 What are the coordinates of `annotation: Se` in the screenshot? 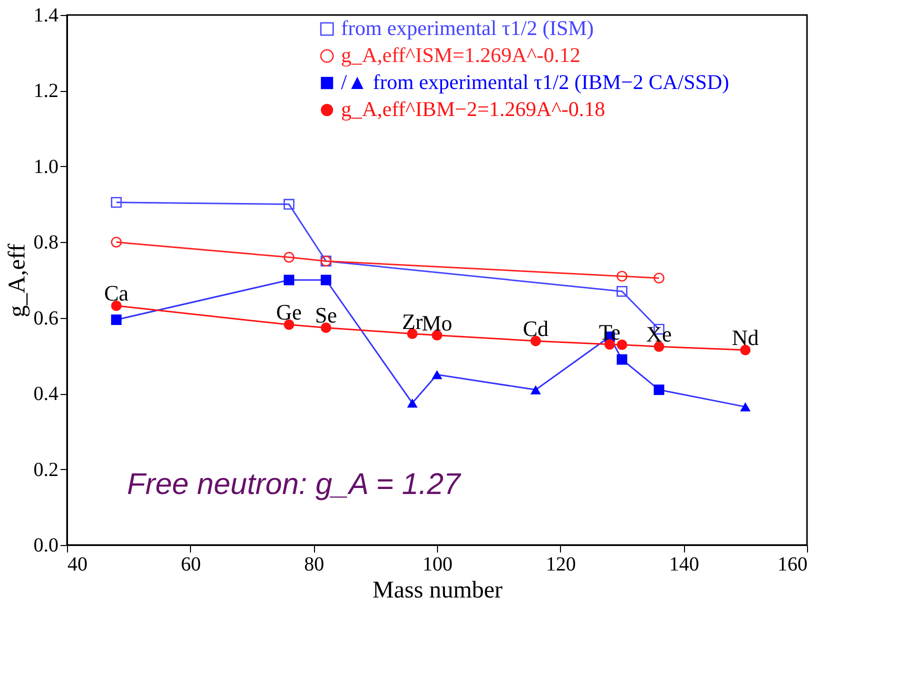 It's located at (326, 315).